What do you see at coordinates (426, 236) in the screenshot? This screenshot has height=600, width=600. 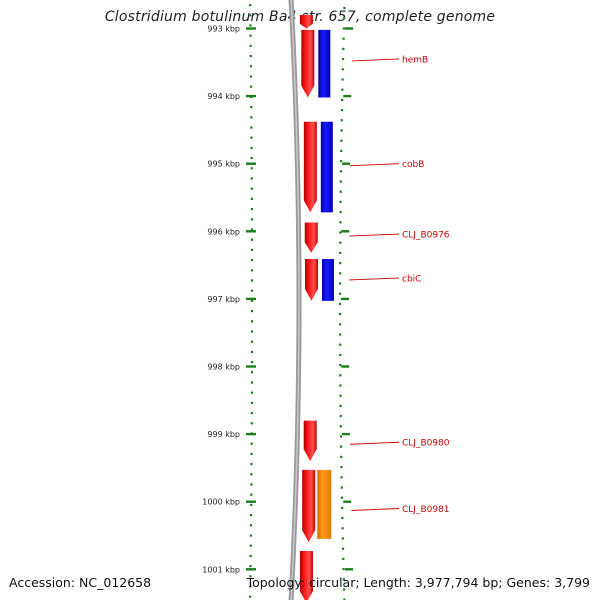 I see `gene-label: CLJ_B0976` at bounding box center [426, 236].